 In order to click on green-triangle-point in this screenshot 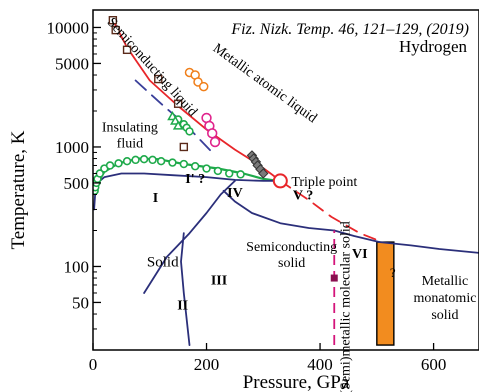, I will do `click(178, 125)`.